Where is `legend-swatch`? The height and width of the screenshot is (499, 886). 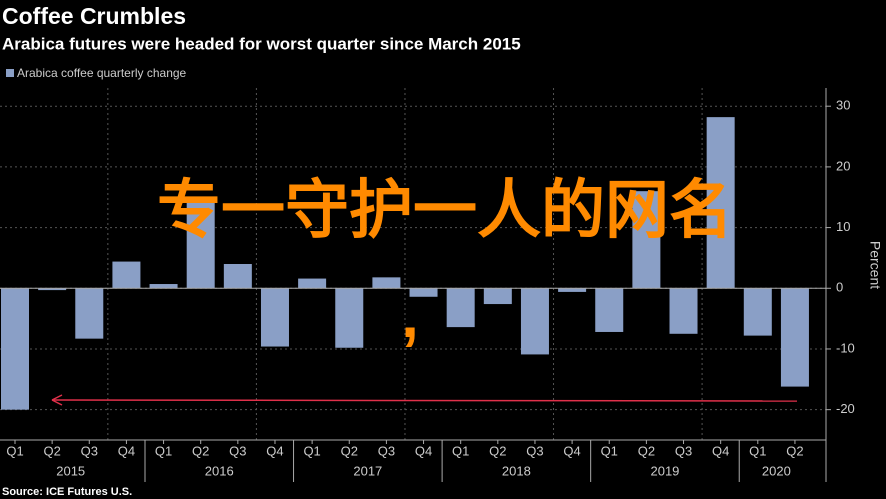
legend-swatch is located at coordinates (10, 73).